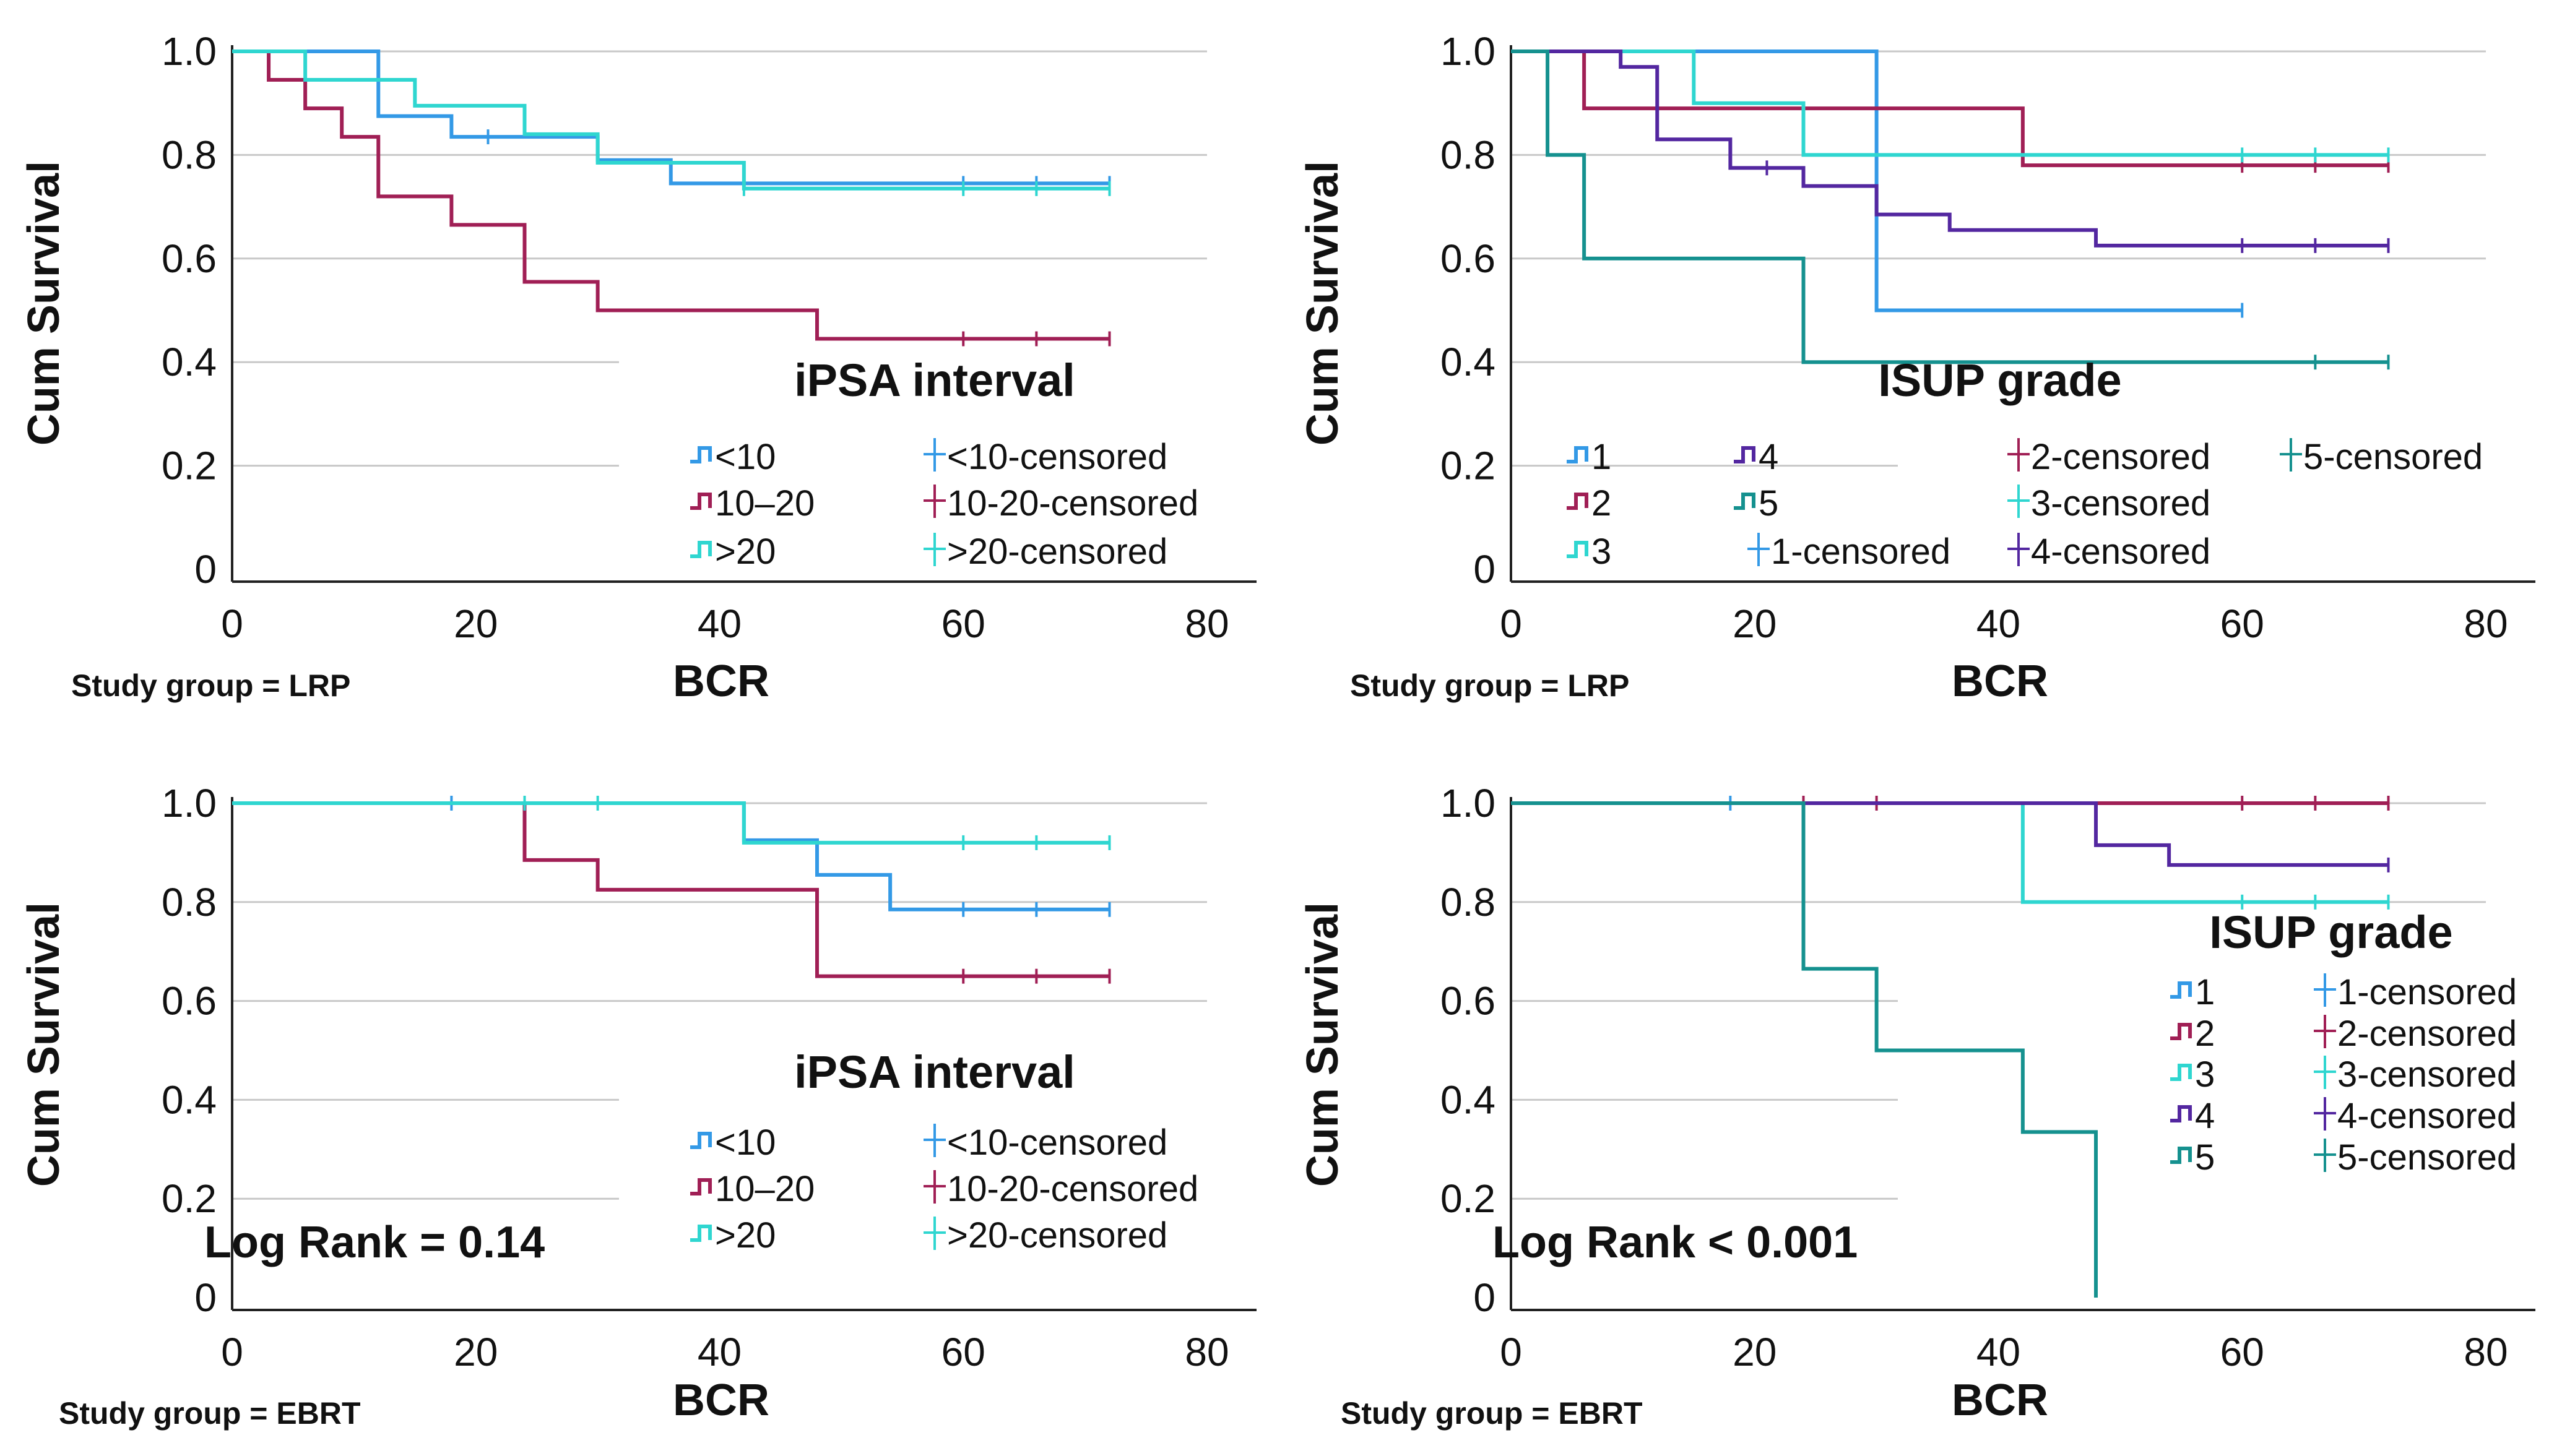  I want to click on study-group-caption: Study group = EBRT, so click(1492, 1413).